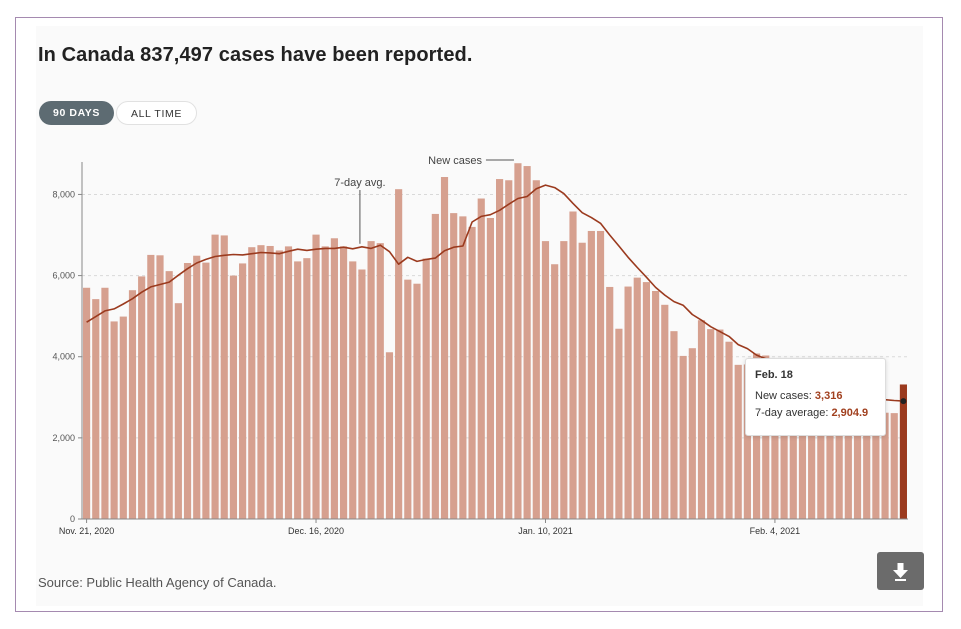  Describe the element at coordinates (86, 531) in the screenshot. I see `x-tick-label: Nov. 21, 2020` at that location.